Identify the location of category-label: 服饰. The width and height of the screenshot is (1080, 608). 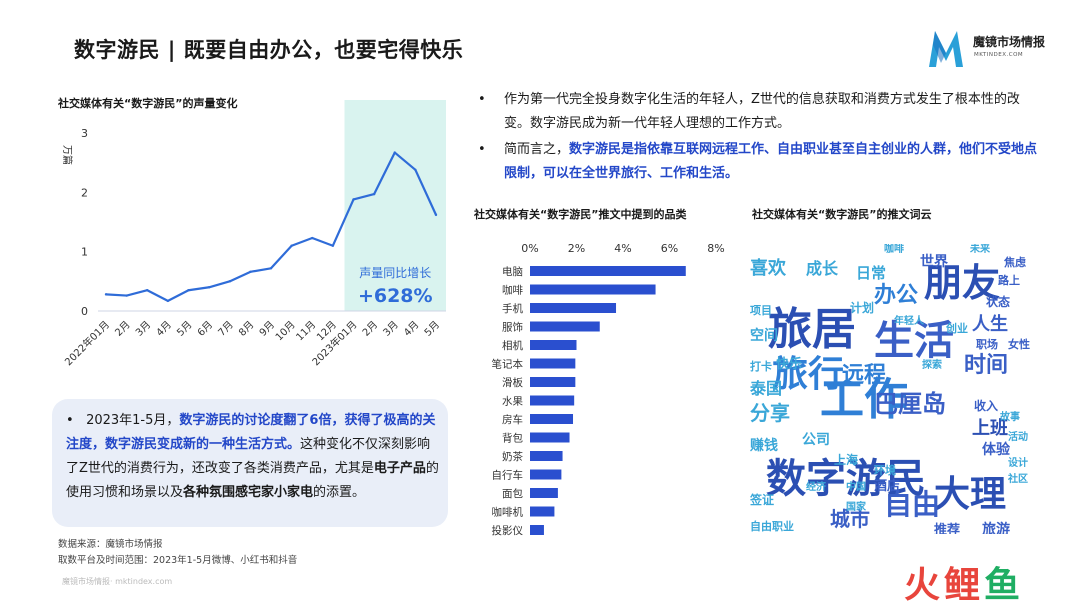
(512, 327).